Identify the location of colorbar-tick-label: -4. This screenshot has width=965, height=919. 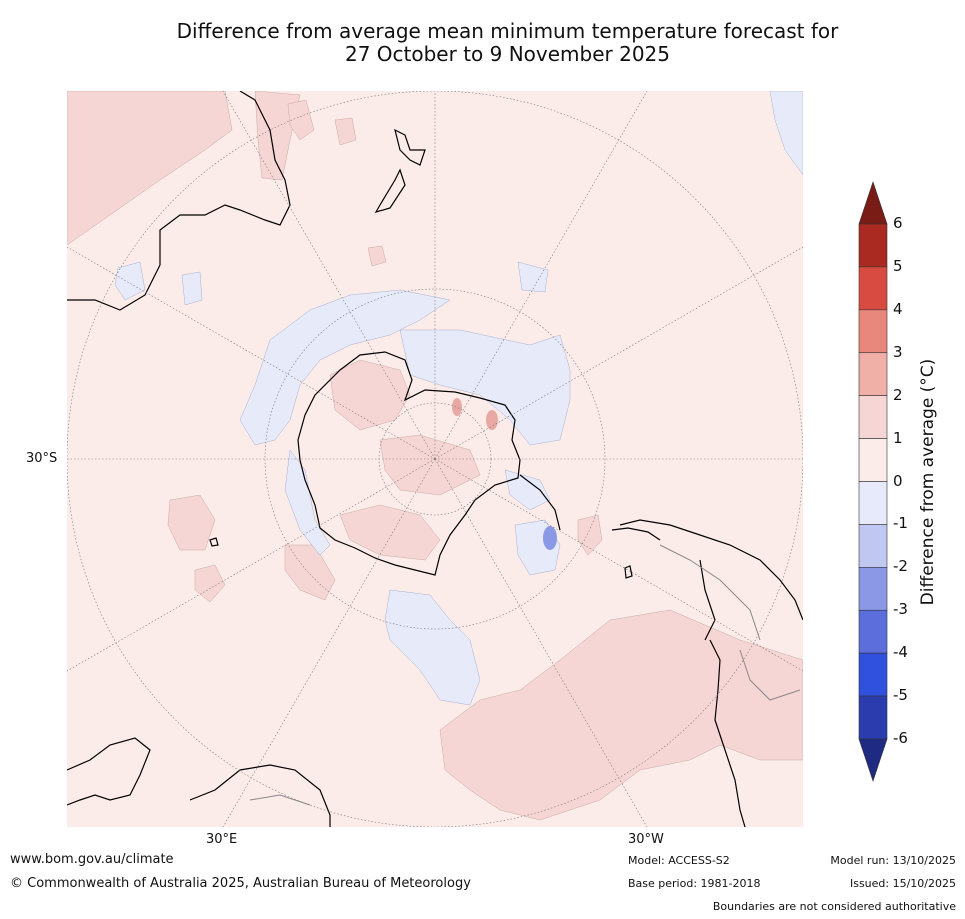
(900, 652).